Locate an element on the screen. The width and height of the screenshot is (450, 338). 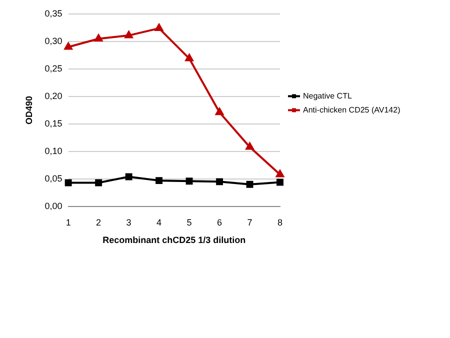
x-tick-label: 1 is located at coordinates (68, 222).